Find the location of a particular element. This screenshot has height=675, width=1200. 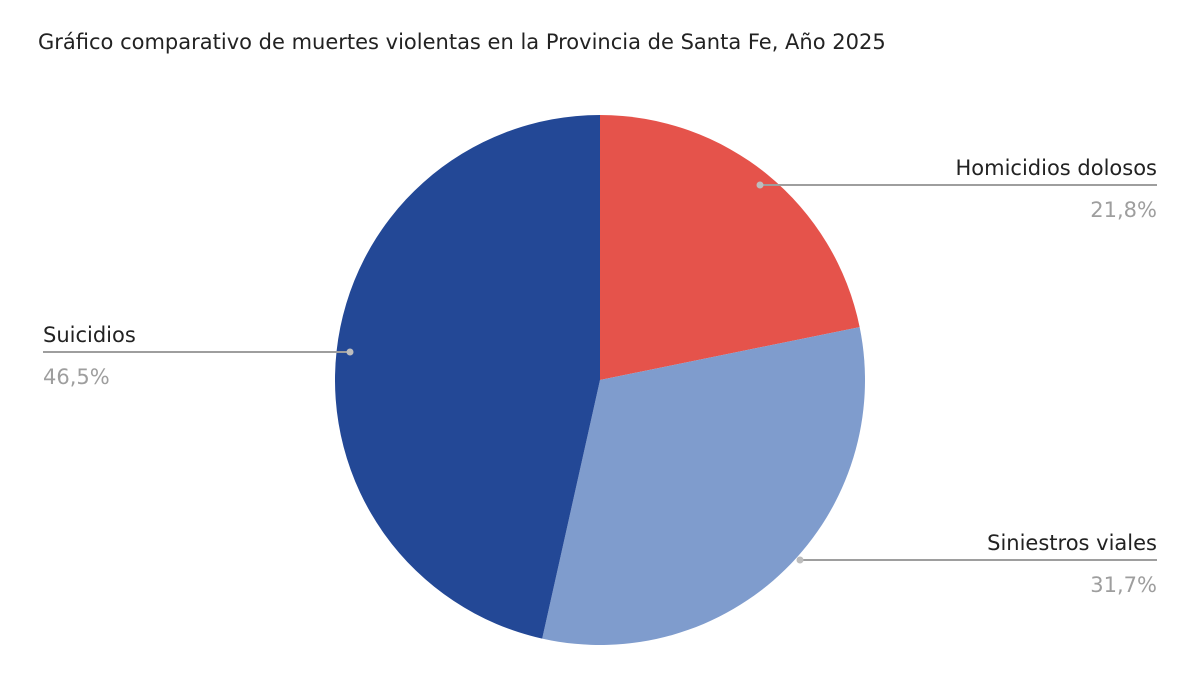

slice-label: Homicidios dolosos is located at coordinates (1056, 168).